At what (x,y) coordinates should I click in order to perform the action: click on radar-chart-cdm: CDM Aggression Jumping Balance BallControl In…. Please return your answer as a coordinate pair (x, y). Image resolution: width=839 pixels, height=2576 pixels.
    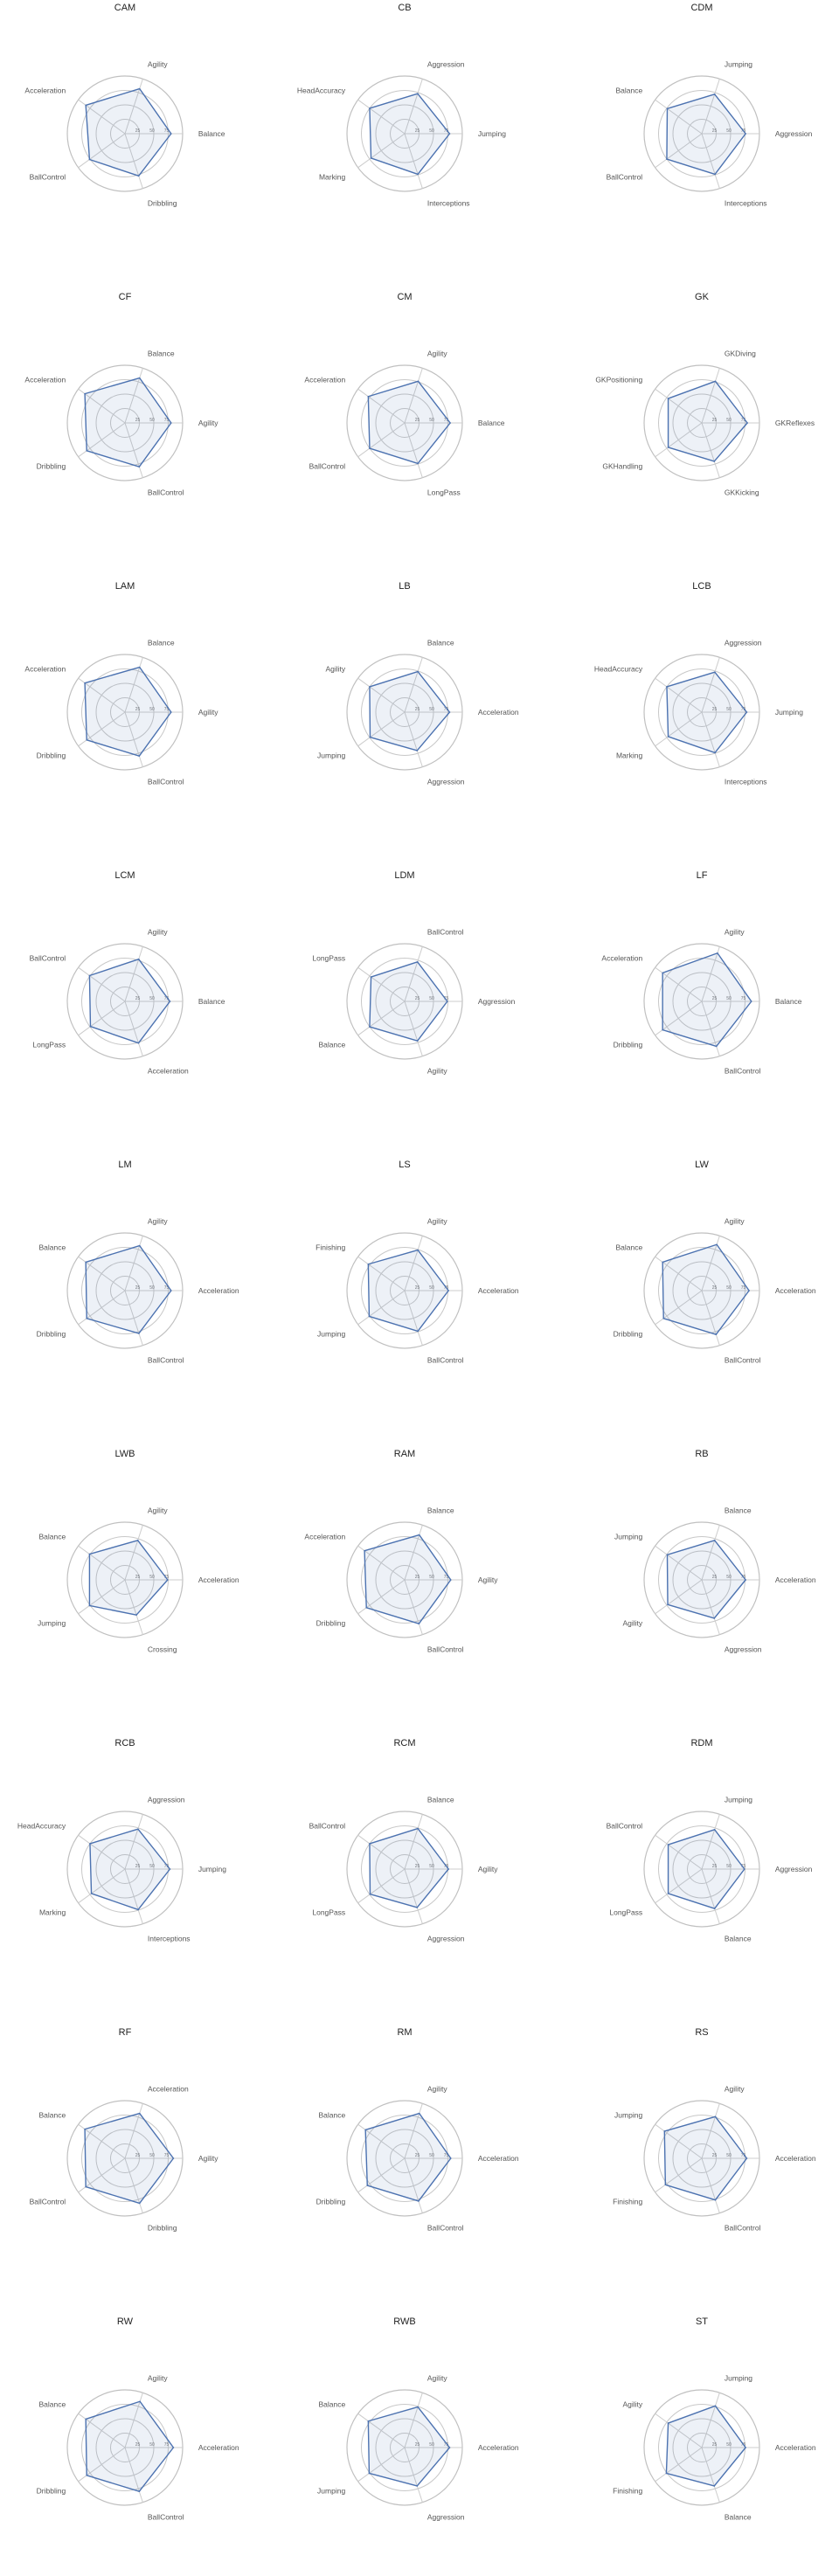
    Looking at the image, I should click on (710, 105).